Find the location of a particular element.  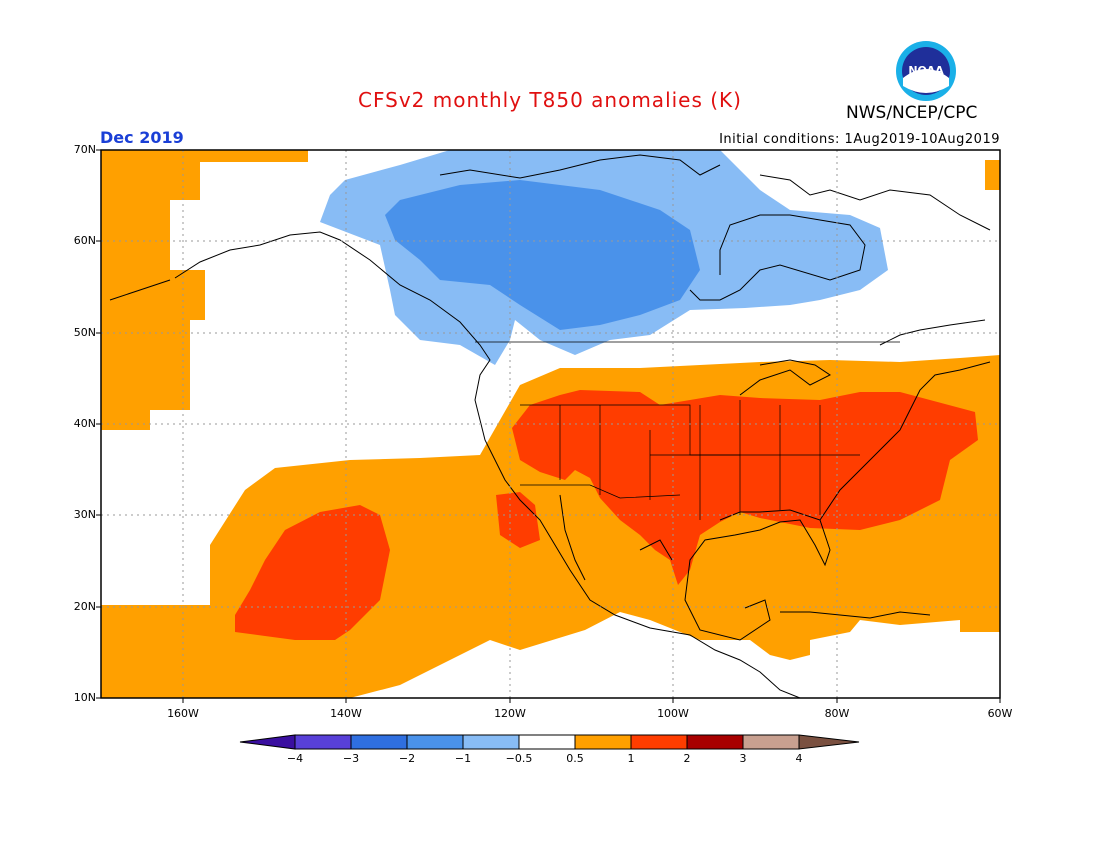

logo-text: NOAA is located at coordinates (926, 70).